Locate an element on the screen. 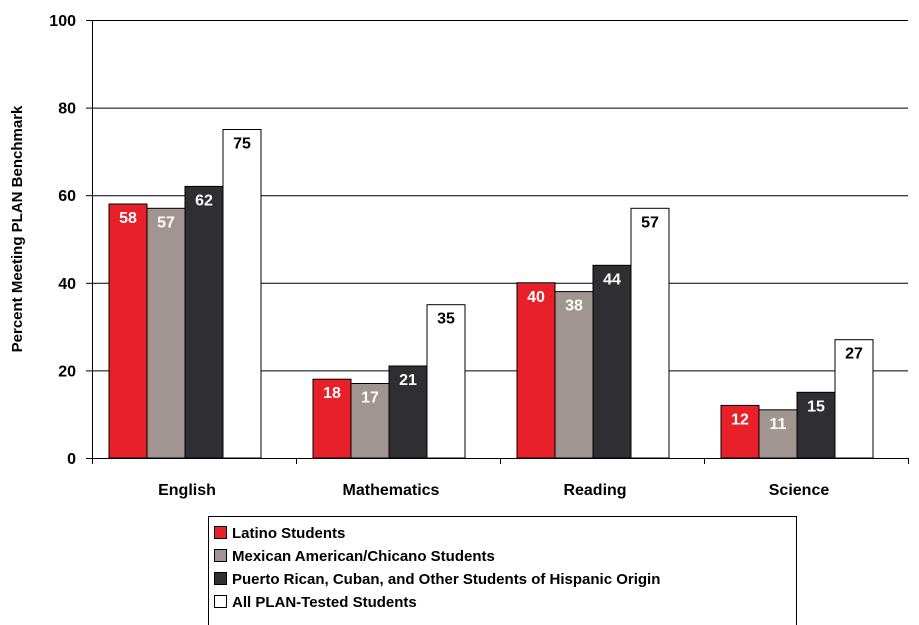  data-label: 21 is located at coordinates (408, 380).